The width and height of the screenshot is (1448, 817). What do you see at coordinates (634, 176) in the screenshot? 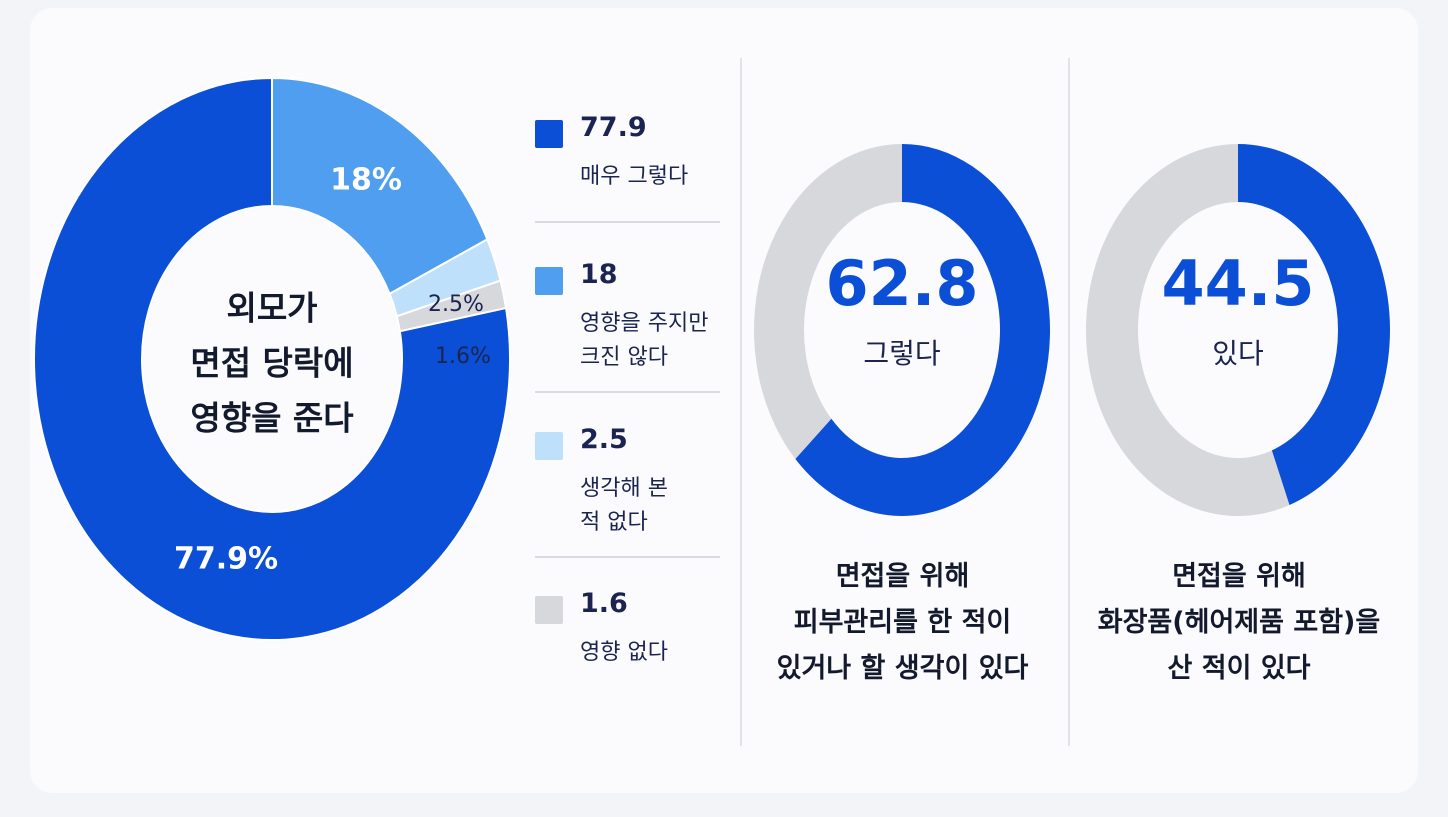
I see `legend-label-line: 매우 그렇다` at bounding box center [634, 176].